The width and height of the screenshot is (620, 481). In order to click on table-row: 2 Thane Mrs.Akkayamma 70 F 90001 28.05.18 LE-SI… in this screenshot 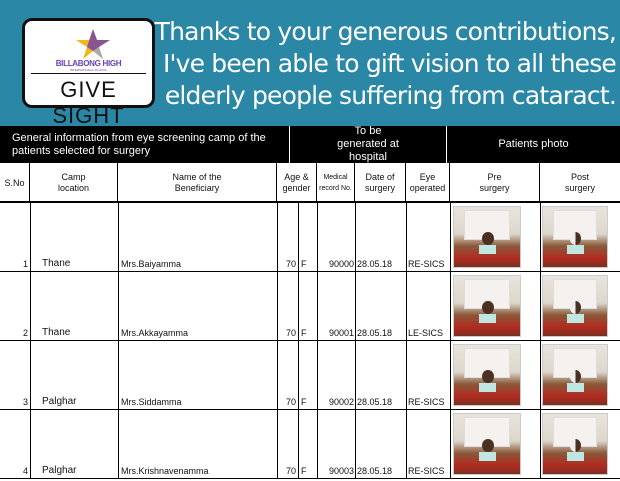, I will do `click(310, 306)`.